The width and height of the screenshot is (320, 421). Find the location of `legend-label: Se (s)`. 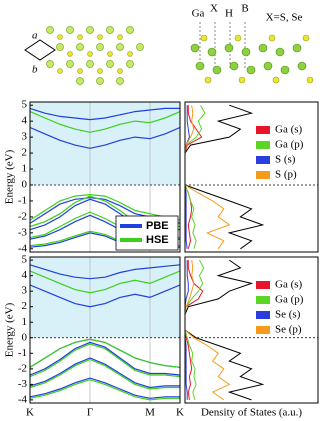

legend-label: Se (s) is located at coordinates (288, 315).